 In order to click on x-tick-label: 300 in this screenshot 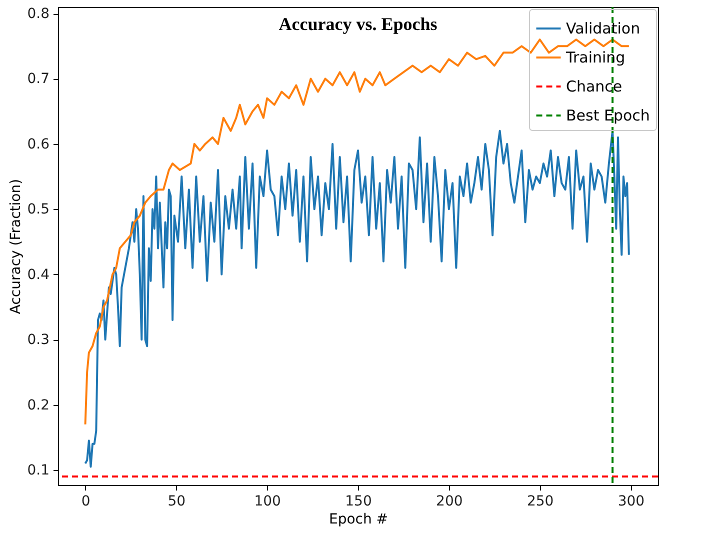, I will do `click(631, 502)`.